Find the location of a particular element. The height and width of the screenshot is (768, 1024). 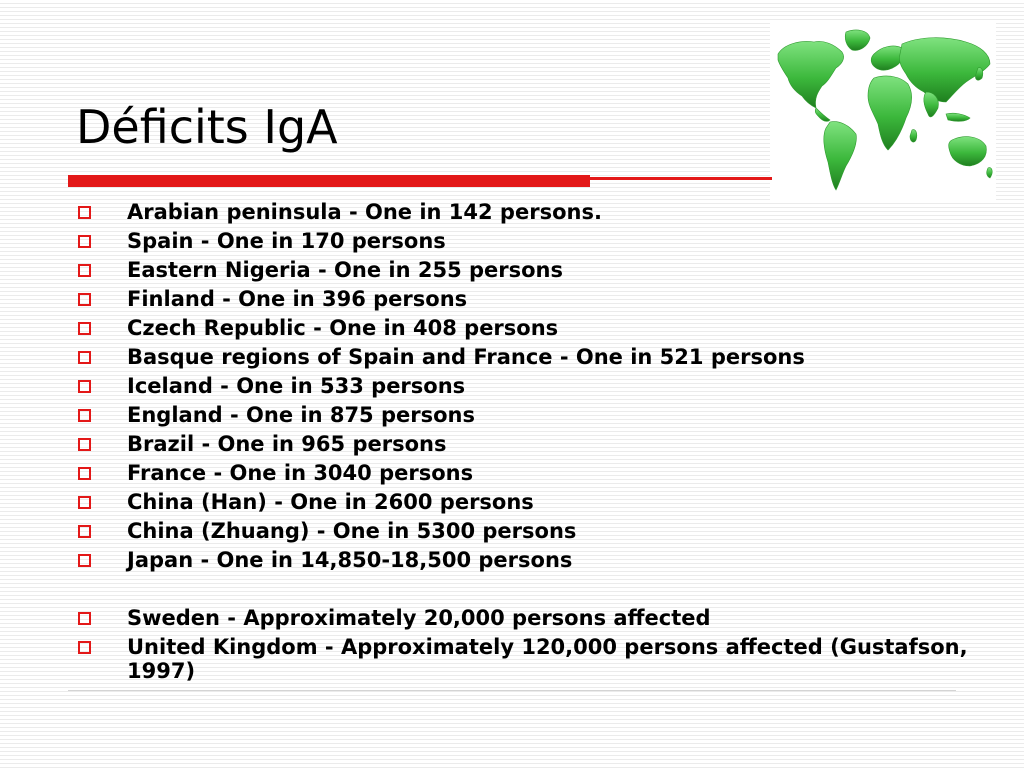

list-item-text: France - One in 3040 persons is located at coordinates (300, 473).